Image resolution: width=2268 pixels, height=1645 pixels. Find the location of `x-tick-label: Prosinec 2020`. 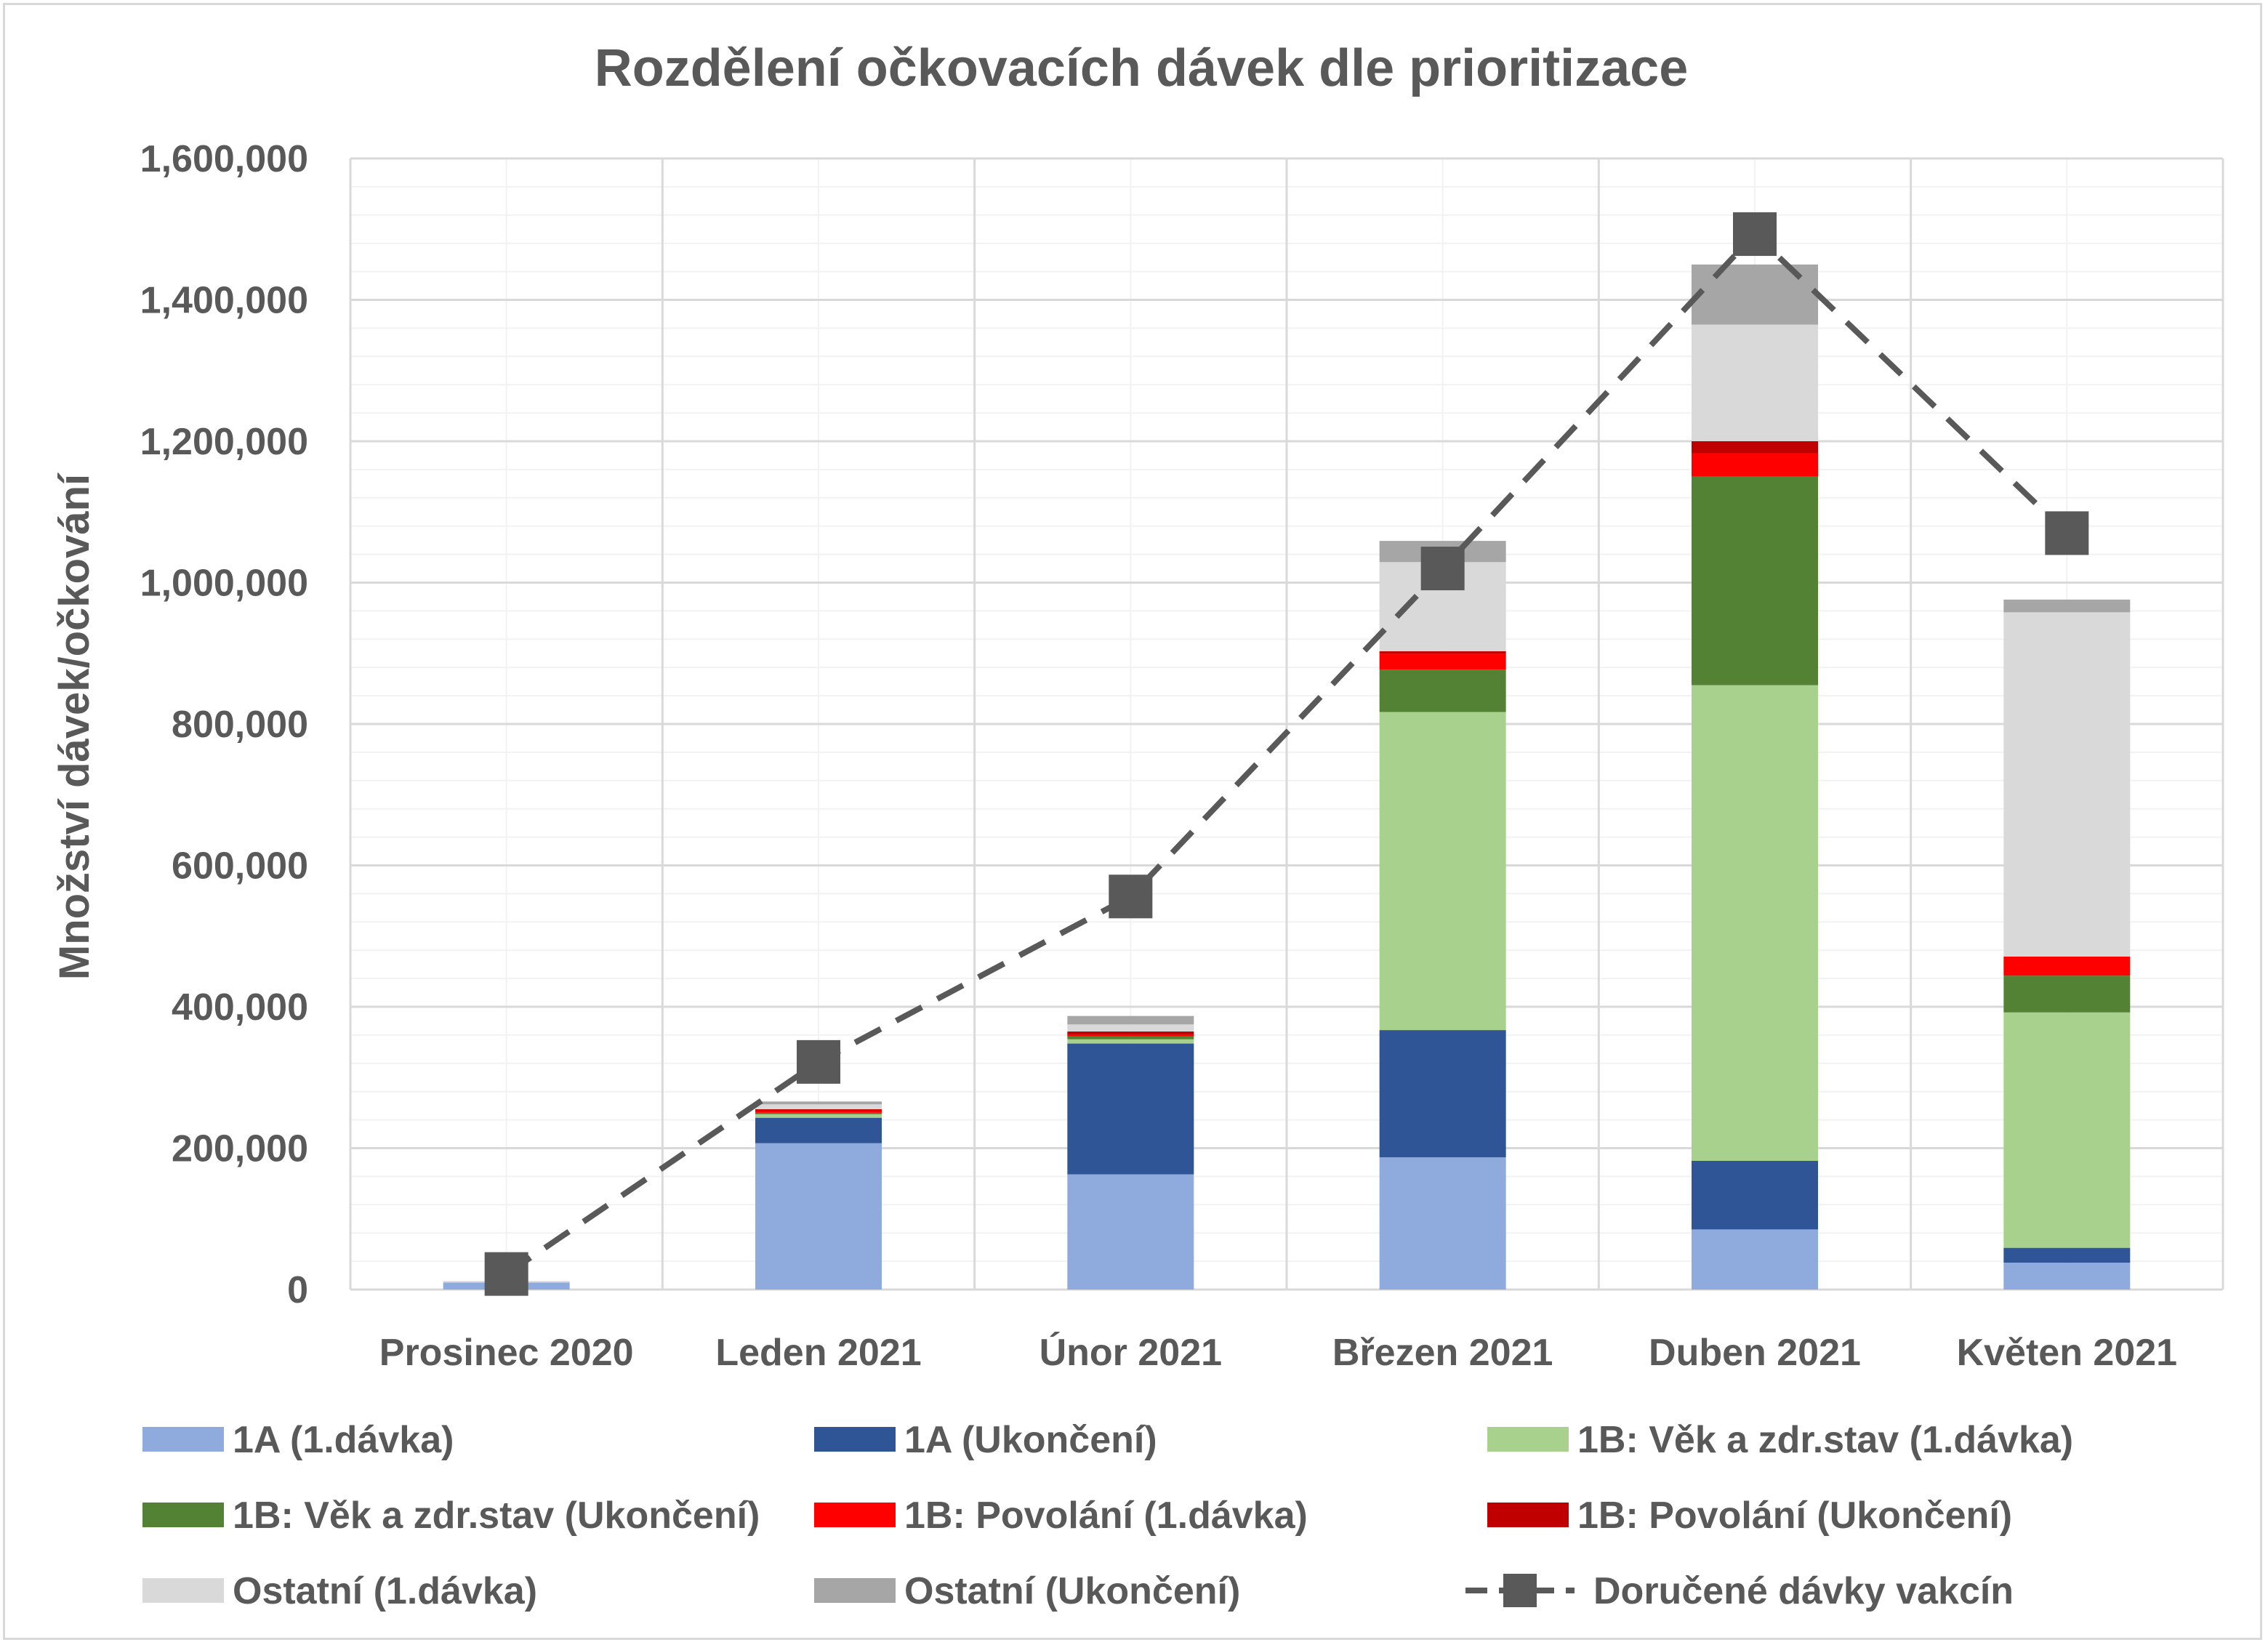

x-tick-label: Prosinec 2020 is located at coordinates (506, 1353).